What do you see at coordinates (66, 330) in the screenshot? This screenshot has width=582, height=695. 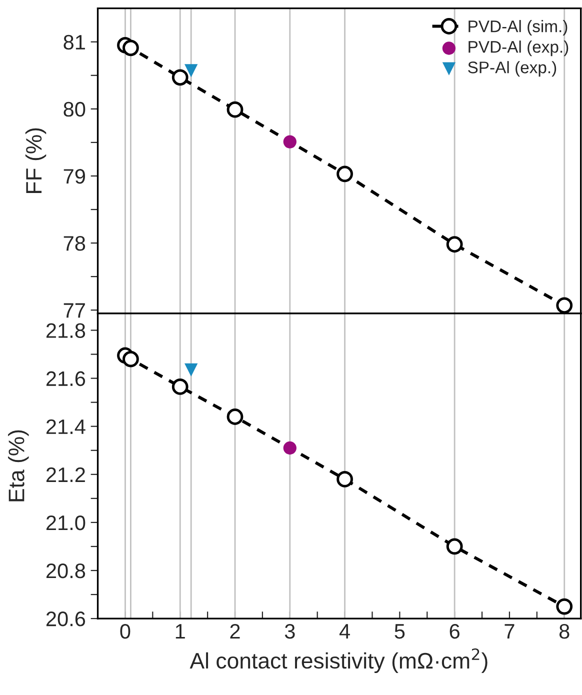 I see `y-tick-label: 21.8` at bounding box center [66, 330].